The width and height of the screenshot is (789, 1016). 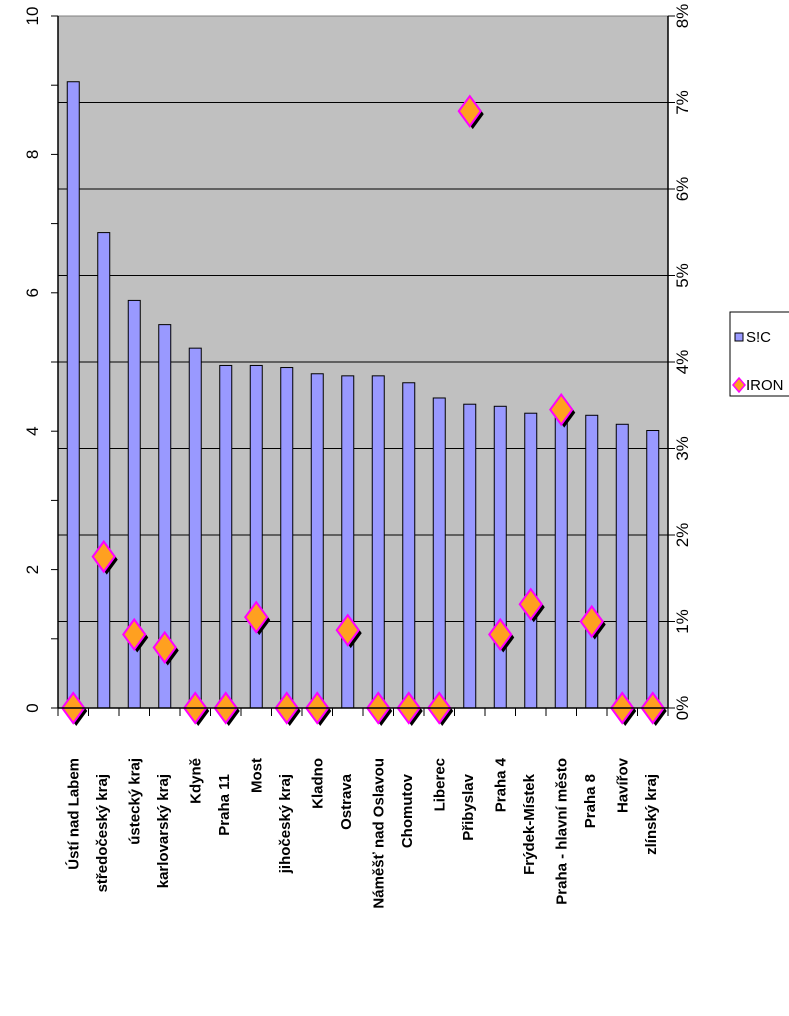 I want to click on category-label: ústecký kraj, so click(x=134, y=801).